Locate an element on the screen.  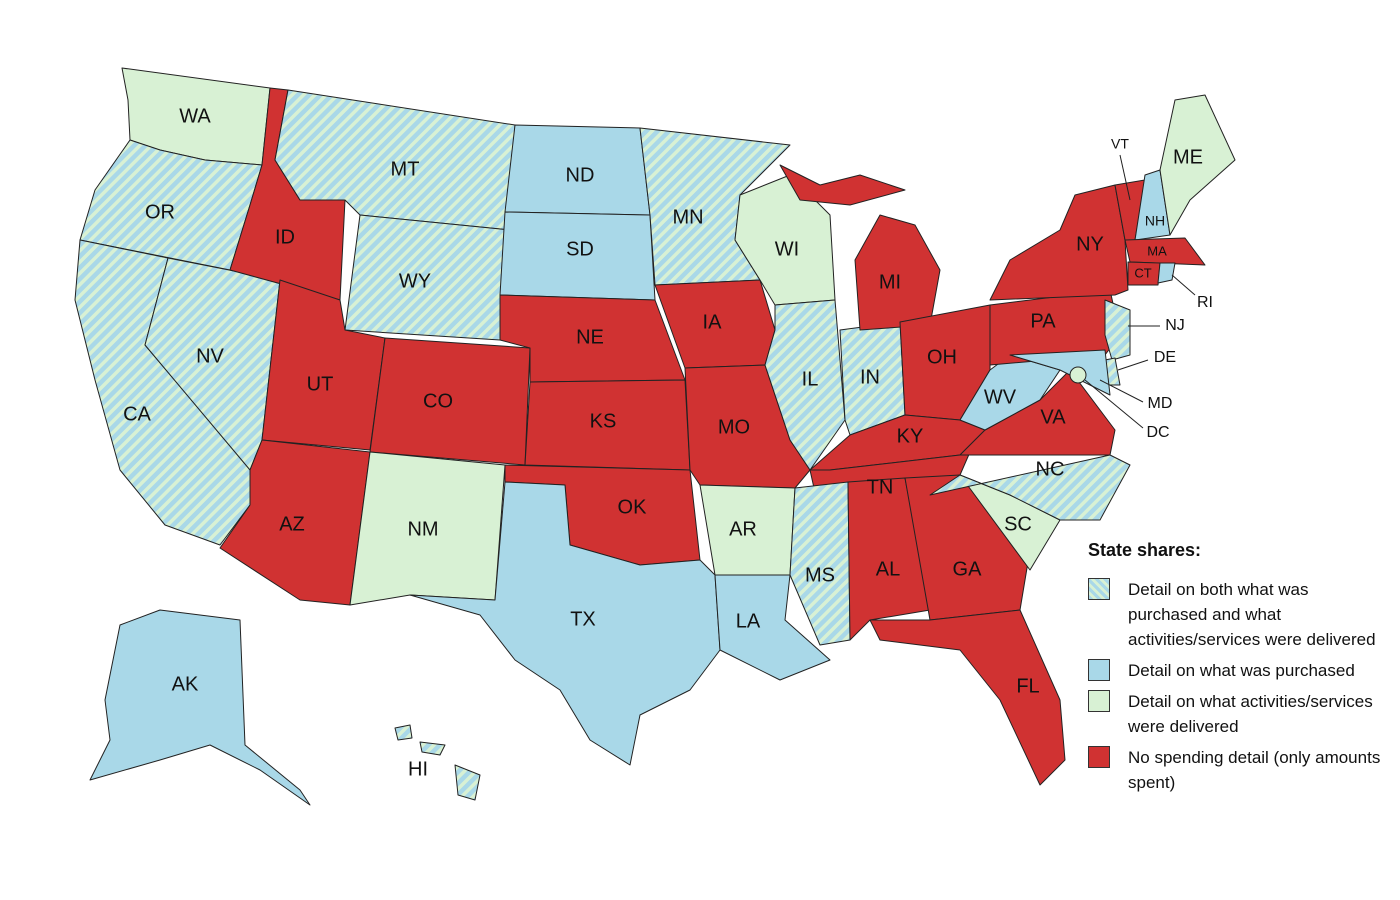
state-label: NE is located at coordinates (590, 337).